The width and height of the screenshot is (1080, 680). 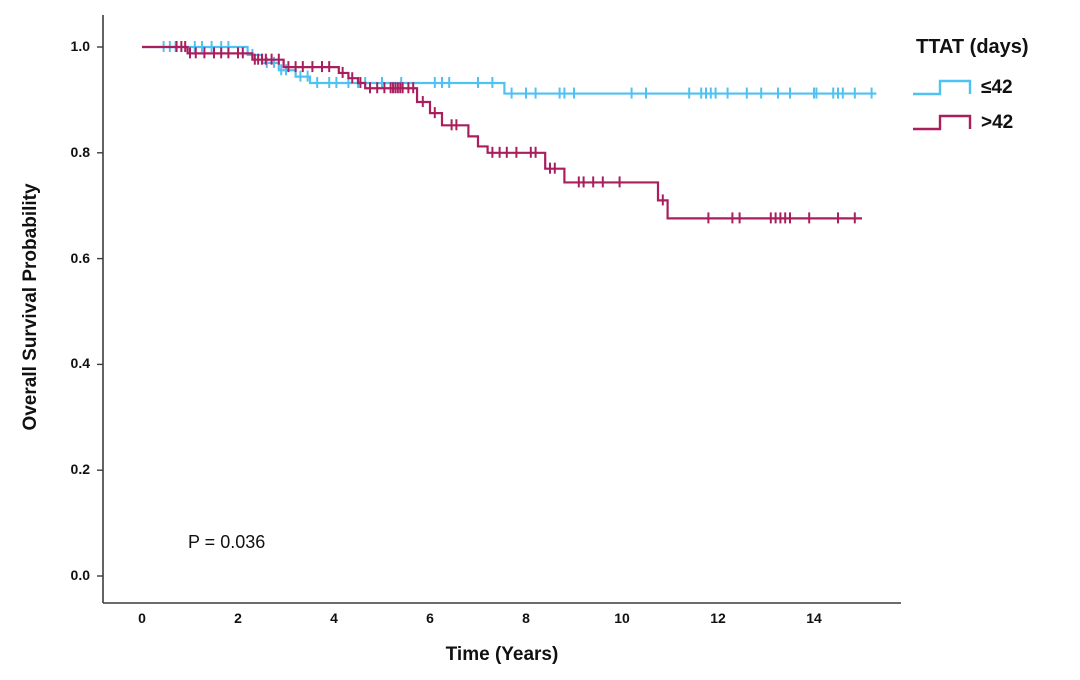 What do you see at coordinates (80, 363) in the screenshot?
I see `y-tick-label: 0.4` at bounding box center [80, 363].